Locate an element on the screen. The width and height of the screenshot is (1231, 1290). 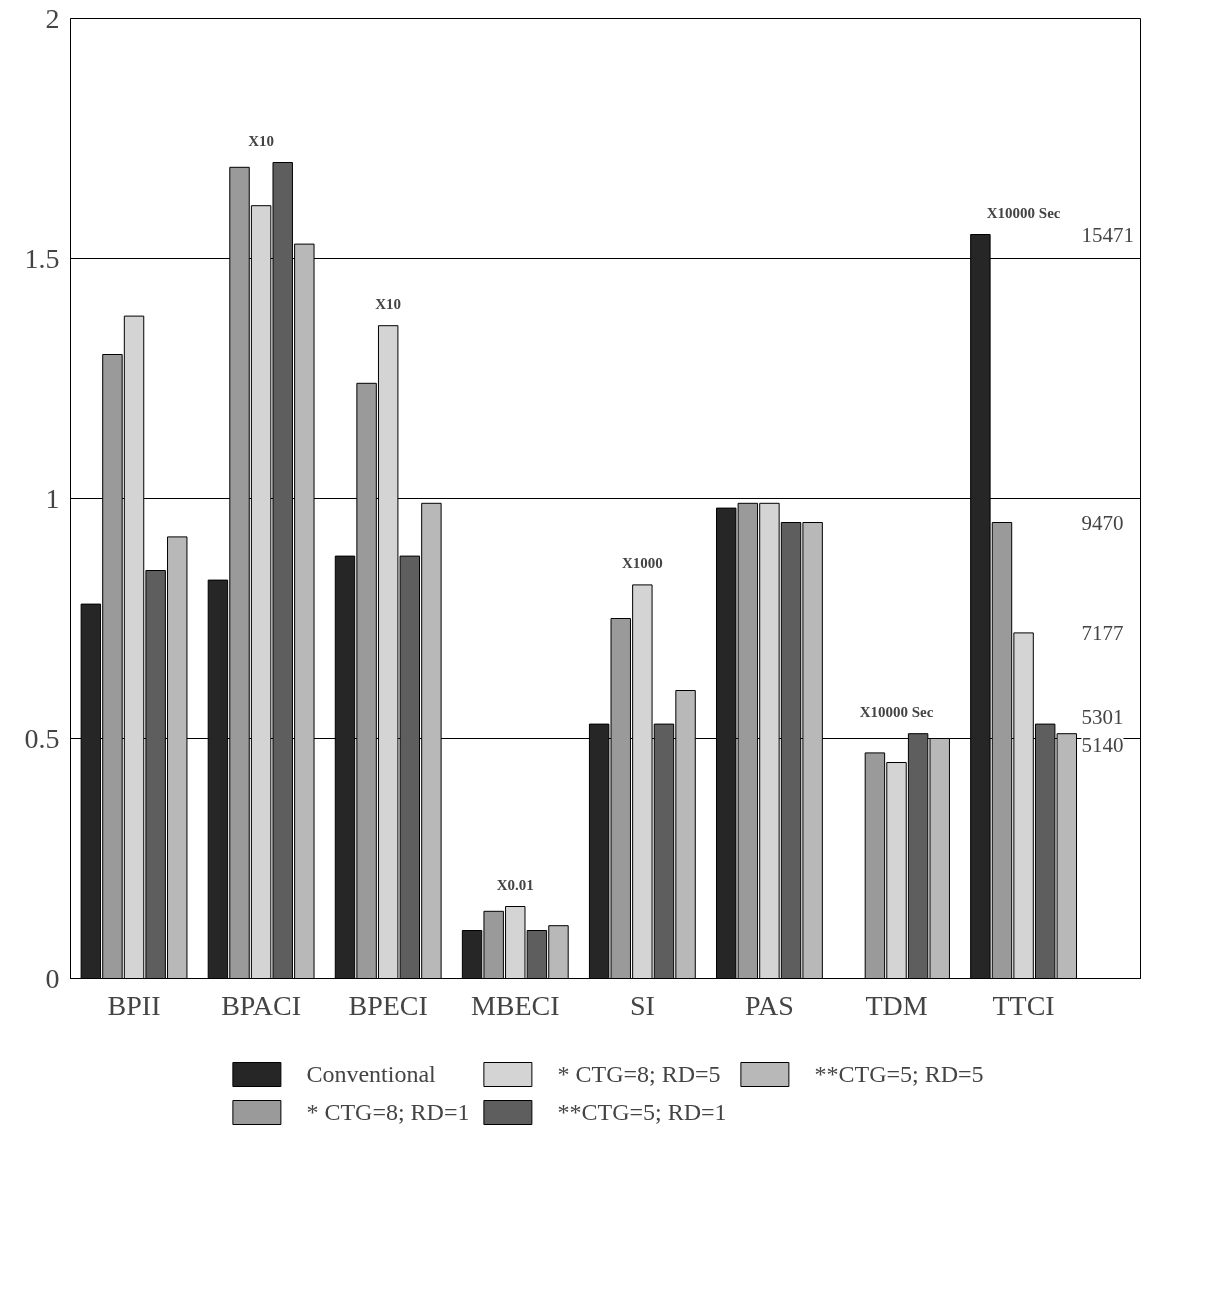
y-tick-label: 1 is located at coordinates (52, 498).